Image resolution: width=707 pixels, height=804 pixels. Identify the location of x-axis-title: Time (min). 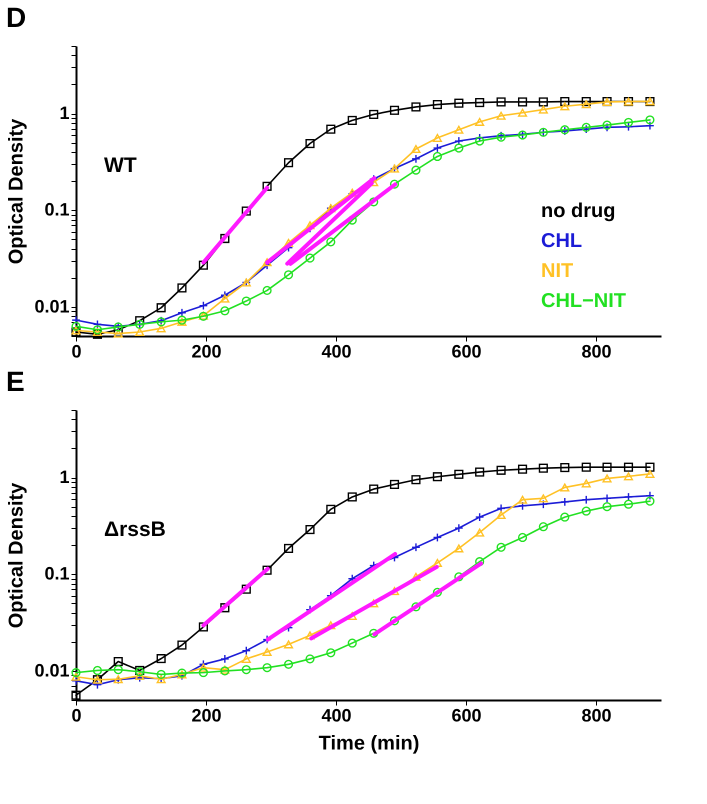
(369, 743).